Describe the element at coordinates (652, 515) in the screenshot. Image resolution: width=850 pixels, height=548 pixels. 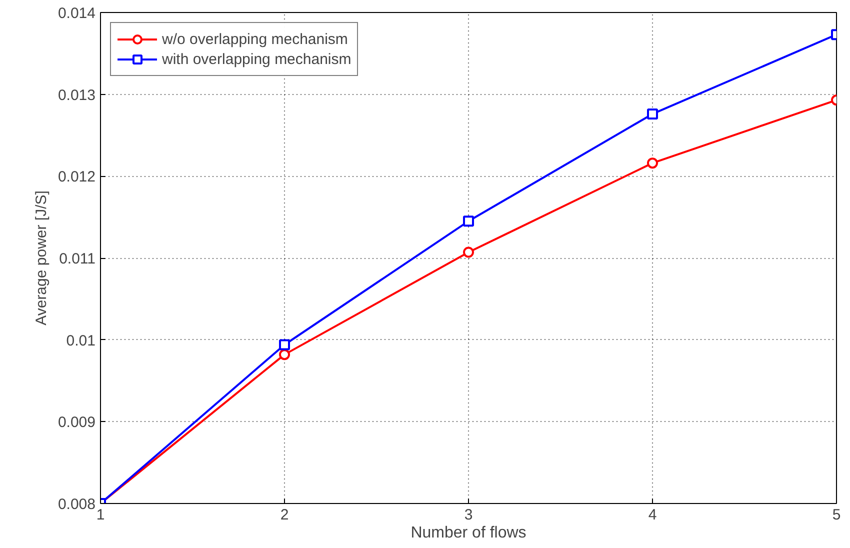
I see `x-tick-label: 4` at that location.